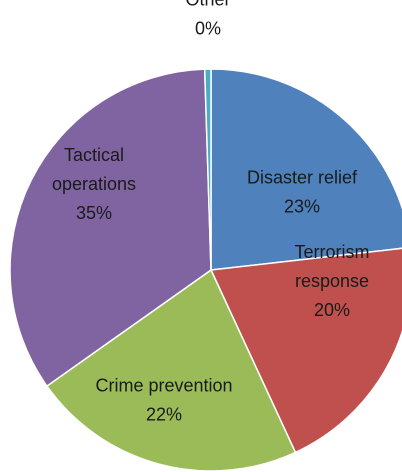 Image resolution: width=402 pixels, height=472 pixels. Describe the element at coordinates (207, 5) in the screenshot. I see `slice-name: Other` at that location.